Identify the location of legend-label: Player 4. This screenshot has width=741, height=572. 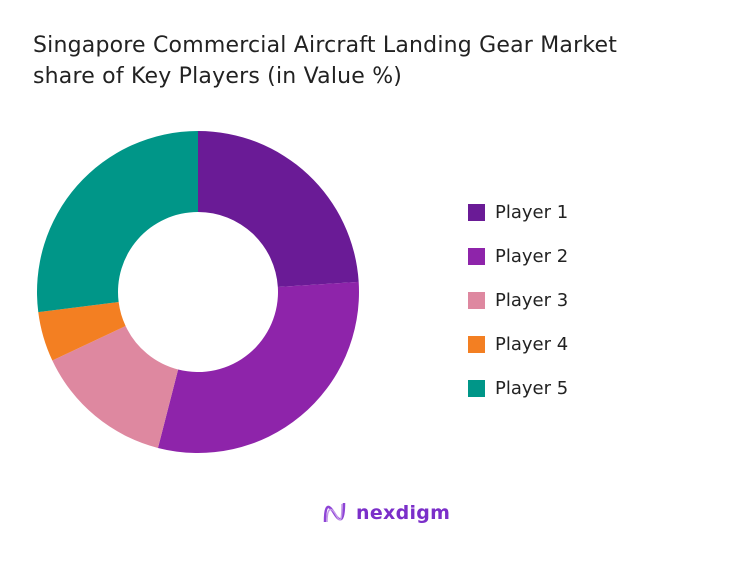
(532, 344).